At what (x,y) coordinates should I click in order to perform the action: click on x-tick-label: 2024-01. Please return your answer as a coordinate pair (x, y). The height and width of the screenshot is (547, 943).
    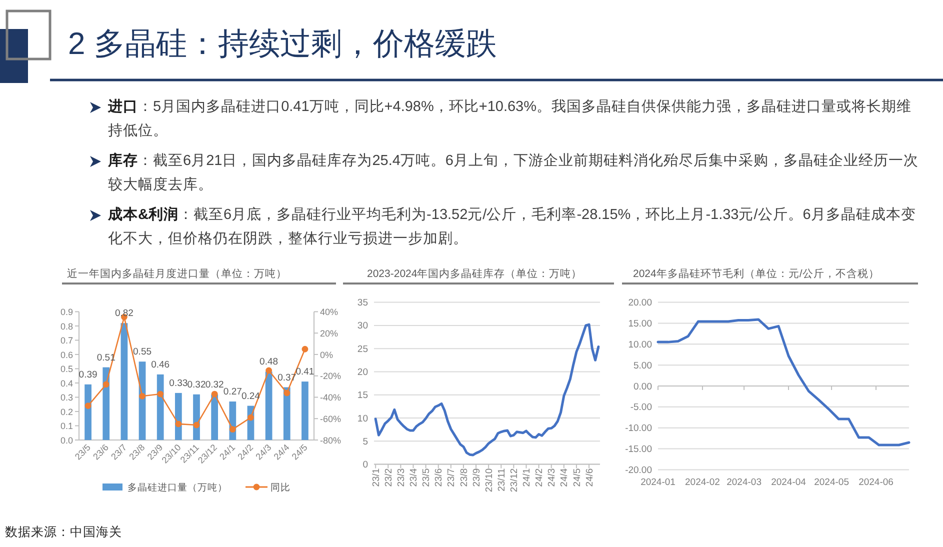
    Looking at the image, I should click on (658, 482).